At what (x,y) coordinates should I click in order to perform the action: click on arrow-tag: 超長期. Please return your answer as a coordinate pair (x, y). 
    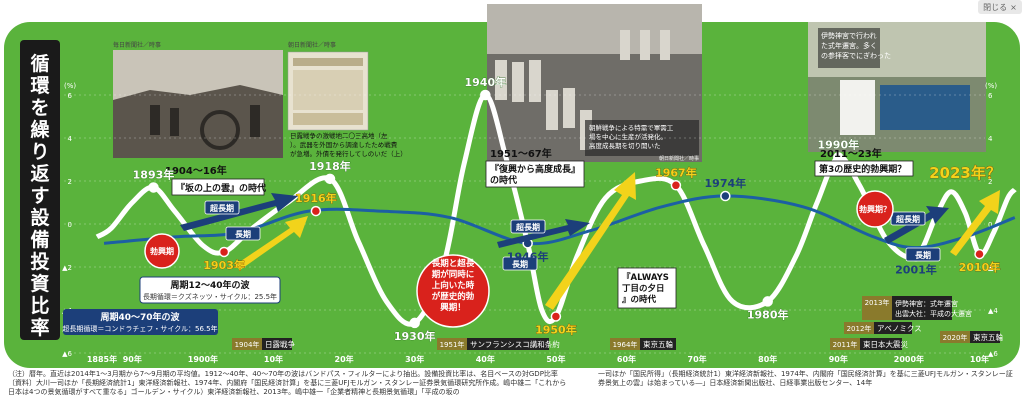
    Looking at the image, I should click on (527, 227).